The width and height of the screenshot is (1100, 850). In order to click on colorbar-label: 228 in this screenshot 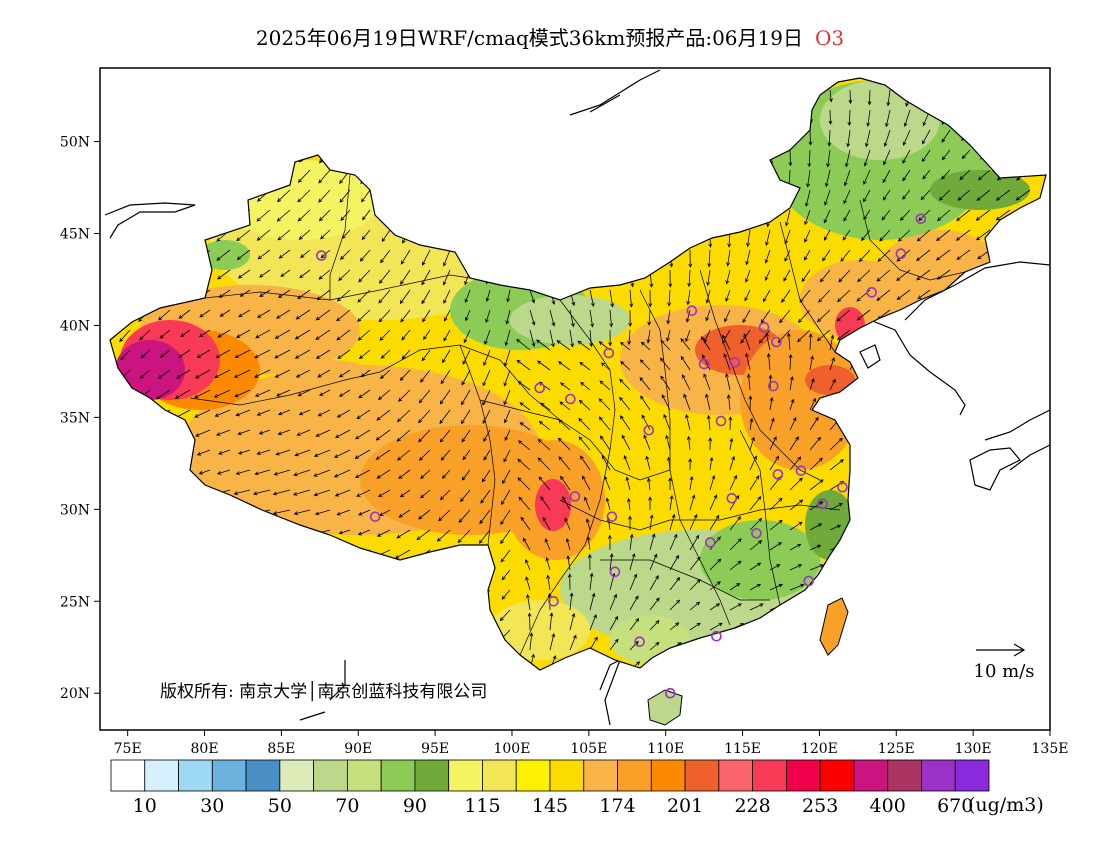, I will do `click(752, 806)`.